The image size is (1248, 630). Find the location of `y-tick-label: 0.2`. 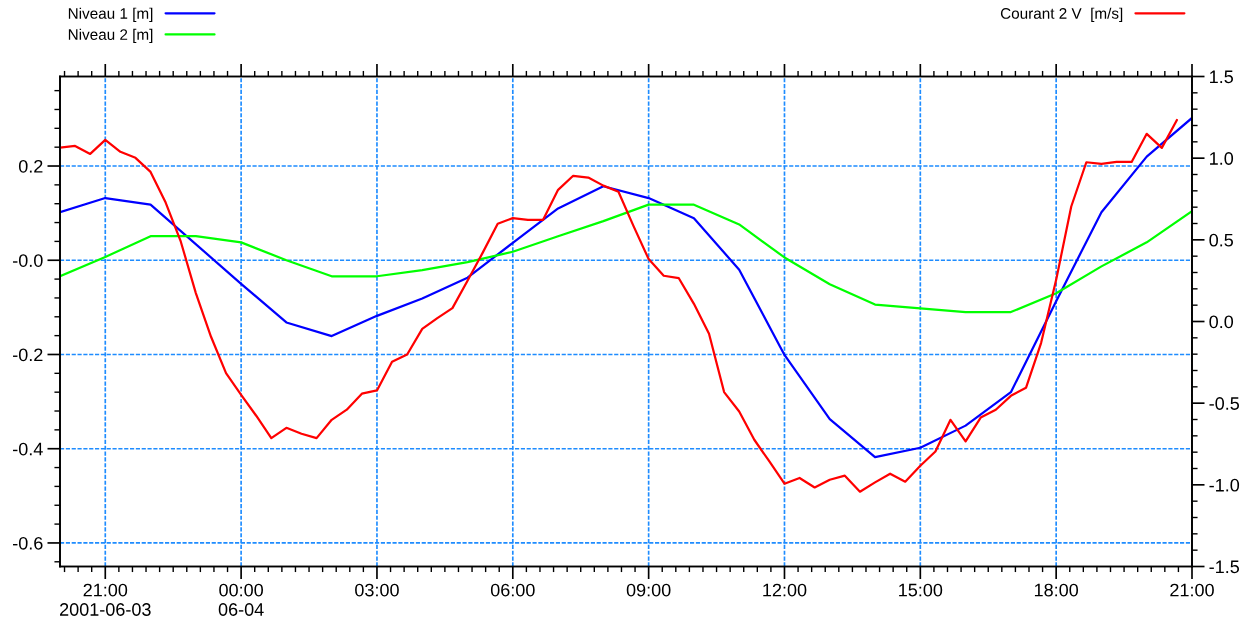

y-tick-label: 0.2 is located at coordinates (30, 166).